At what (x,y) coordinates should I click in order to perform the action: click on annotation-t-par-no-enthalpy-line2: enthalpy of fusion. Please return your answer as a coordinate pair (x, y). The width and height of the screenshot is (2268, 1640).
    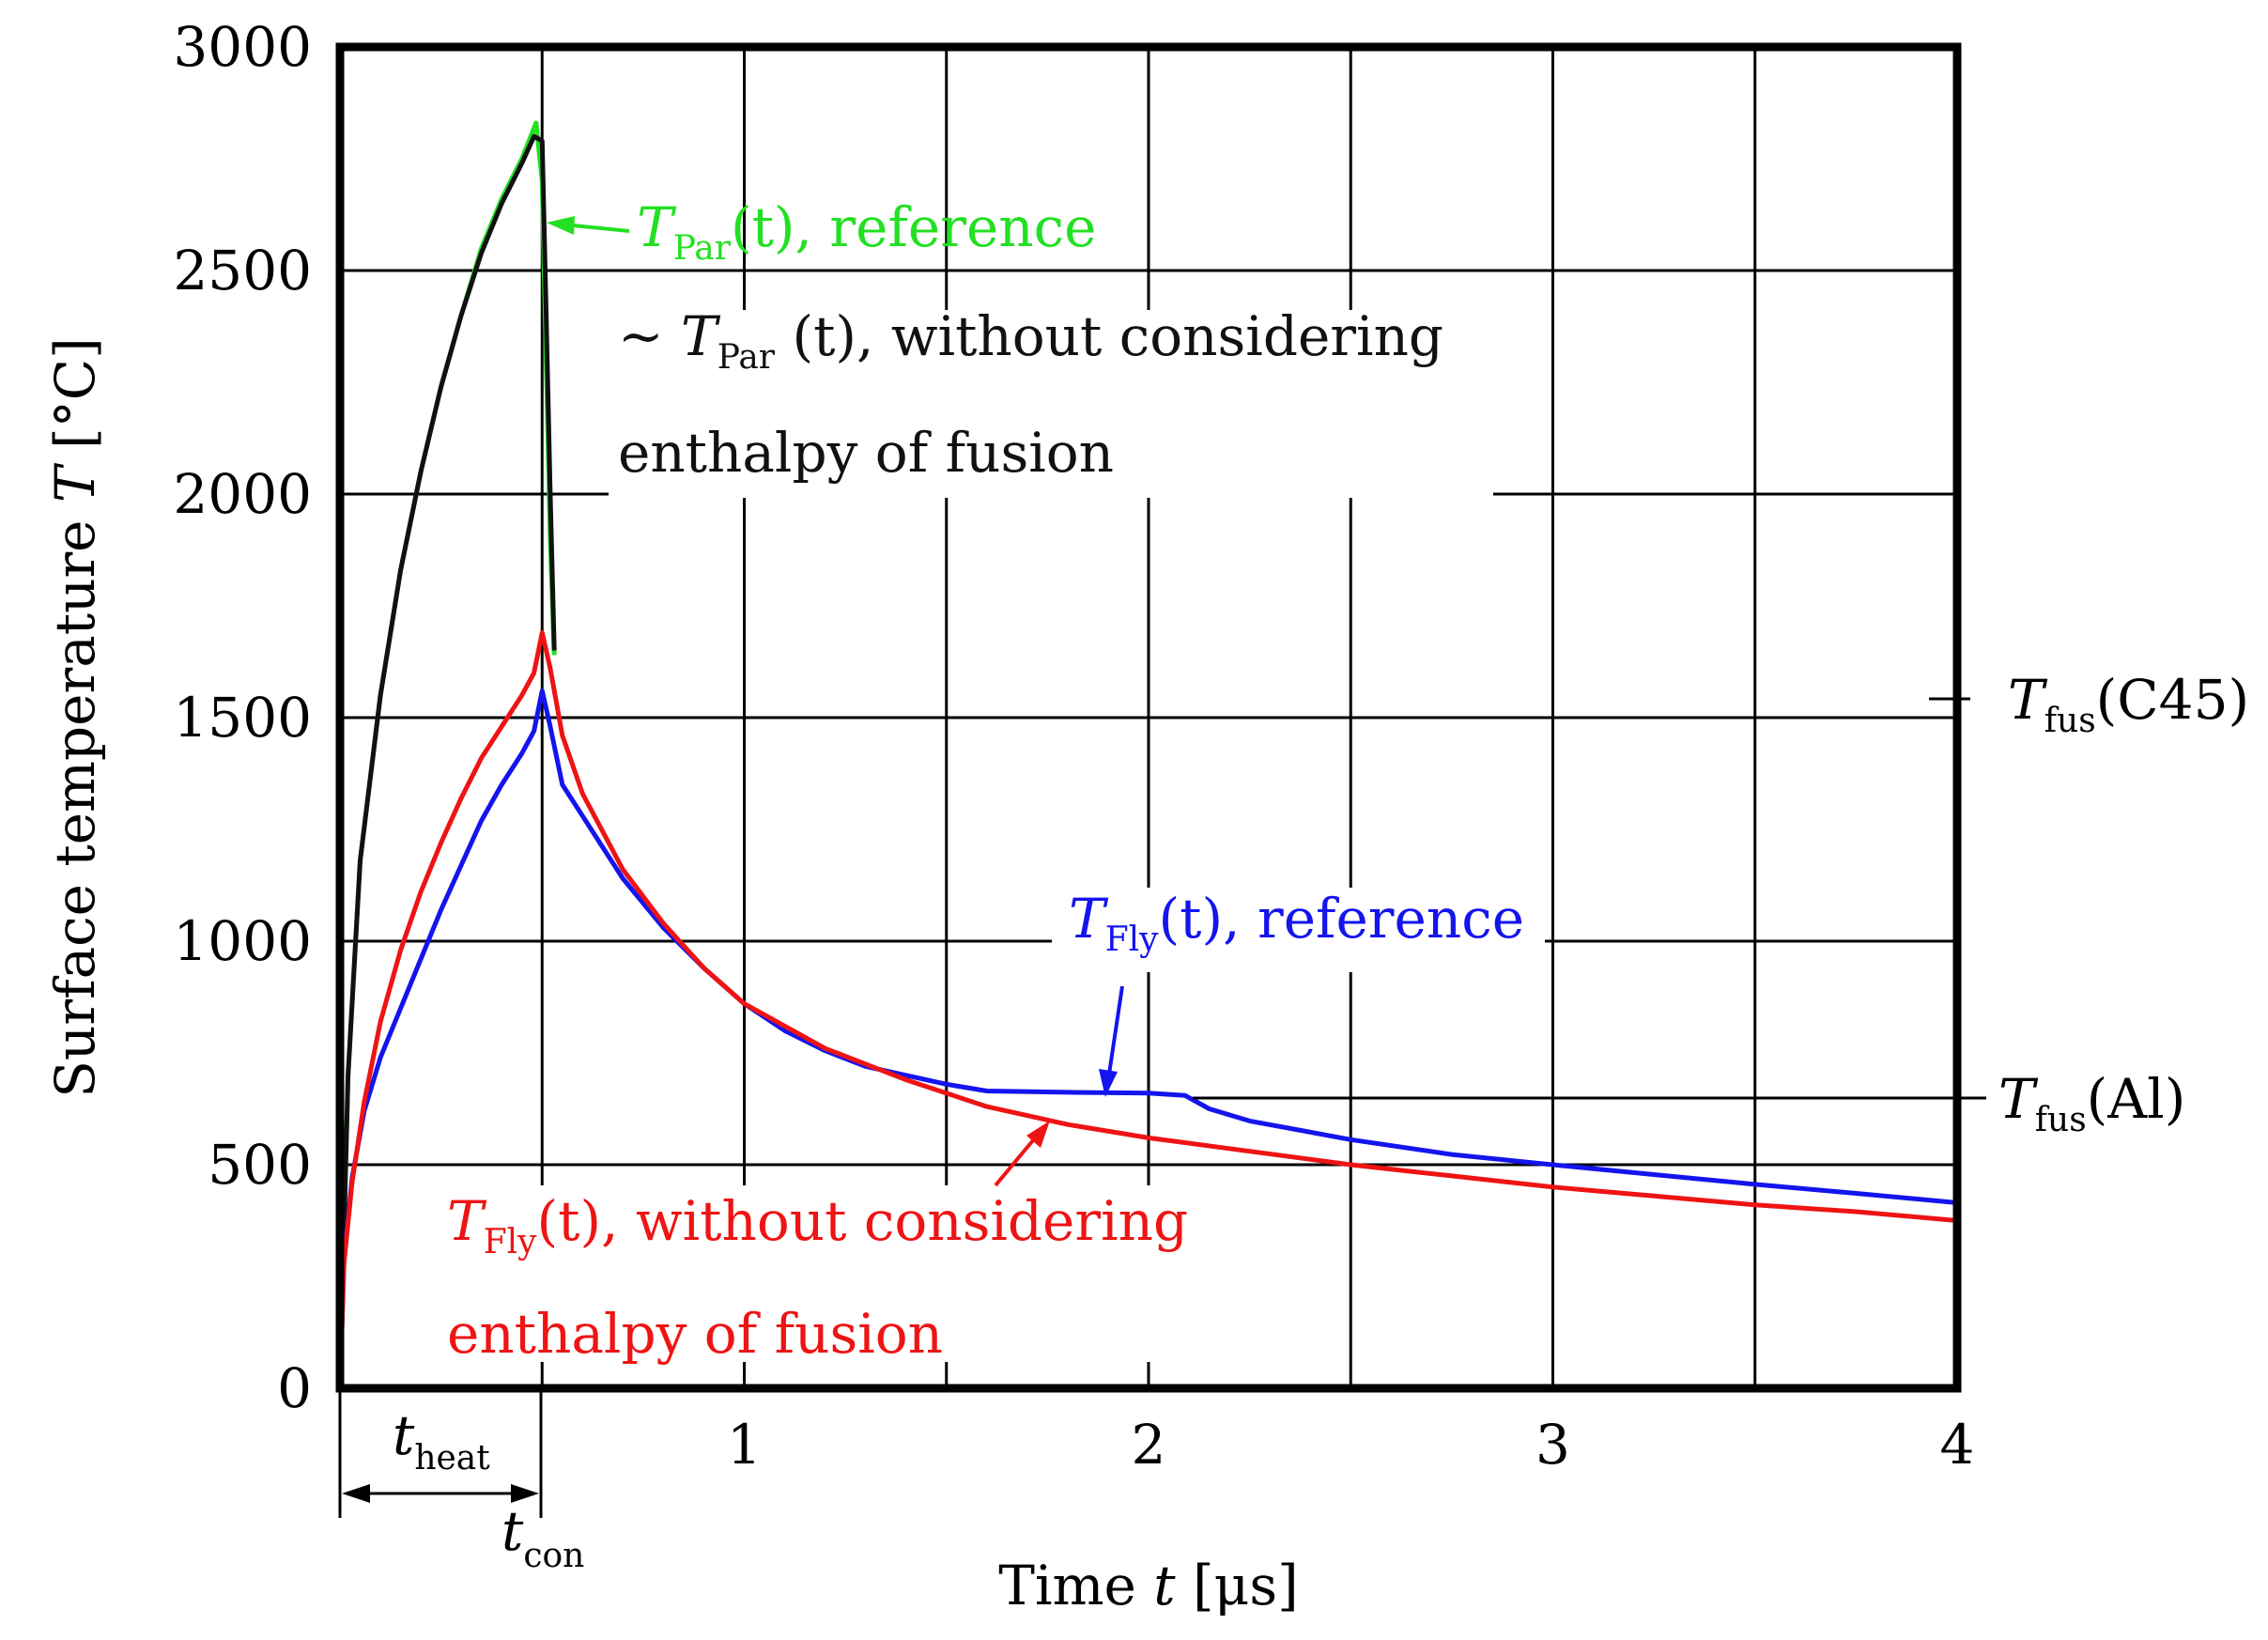
    Looking at the image, I should click on (866, 453).